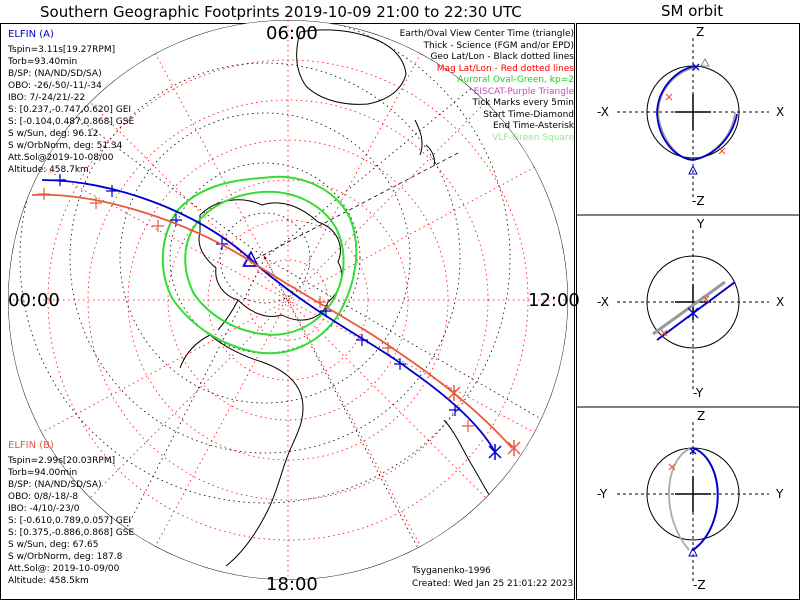 This screenshot has width=800, height=600. What do you see at coordinates (292, 33) in the screenshot?
I see `clock-label-top: 06:00` at bounding box center [292, 33].